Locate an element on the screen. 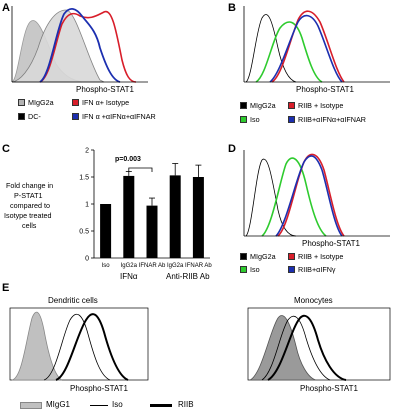  panel-e-left-curve-riib is located at coordinates (92, 347).